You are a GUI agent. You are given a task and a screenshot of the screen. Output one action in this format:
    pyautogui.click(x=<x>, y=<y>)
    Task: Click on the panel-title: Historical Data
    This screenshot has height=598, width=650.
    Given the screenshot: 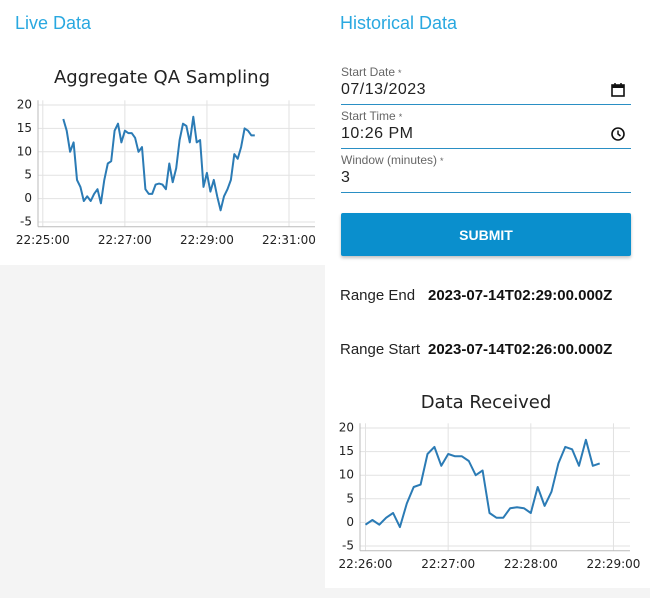 What is the action you would take?
    pyautogui.click(x=399, y=23)
    